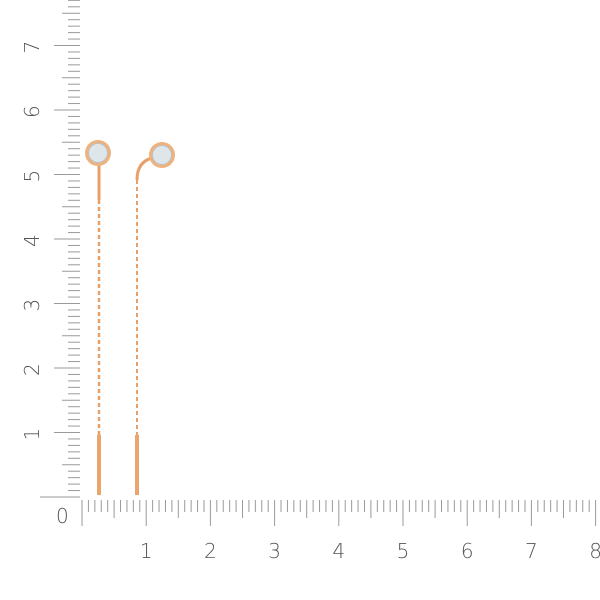  I want to click on horizontal-labels: 1 2 3 4 5 6 7 8, so click(370, 551).